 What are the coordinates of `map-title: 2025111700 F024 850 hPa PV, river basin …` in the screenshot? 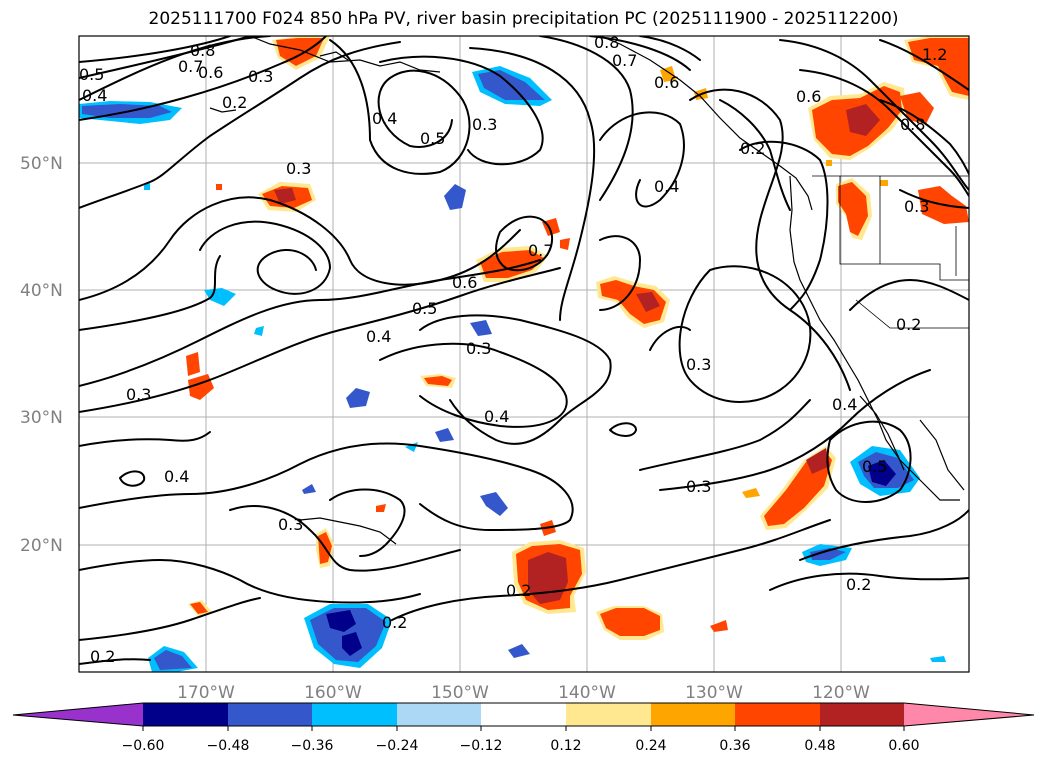 It's located at (523, 19).